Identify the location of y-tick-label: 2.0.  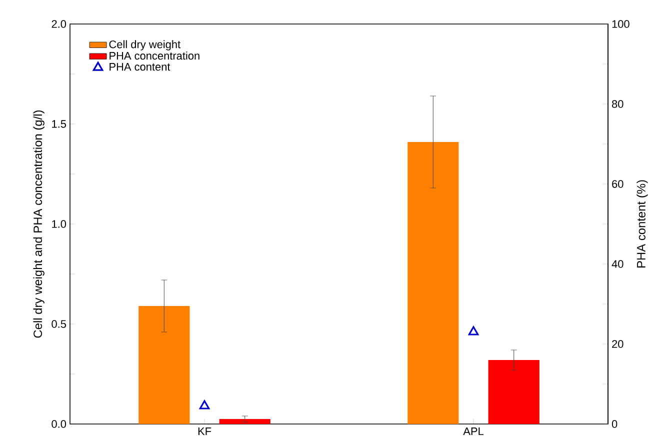
(59, 24).